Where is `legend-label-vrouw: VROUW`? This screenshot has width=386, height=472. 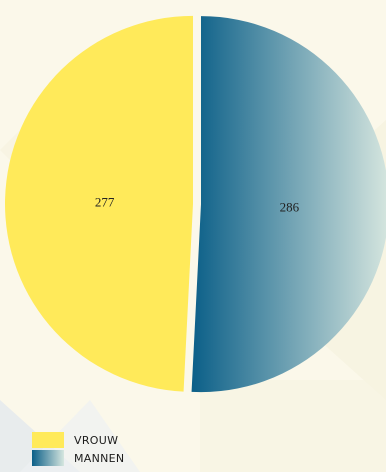 legend-label-vrouw: VROUW is located at coordinates (96, 440).